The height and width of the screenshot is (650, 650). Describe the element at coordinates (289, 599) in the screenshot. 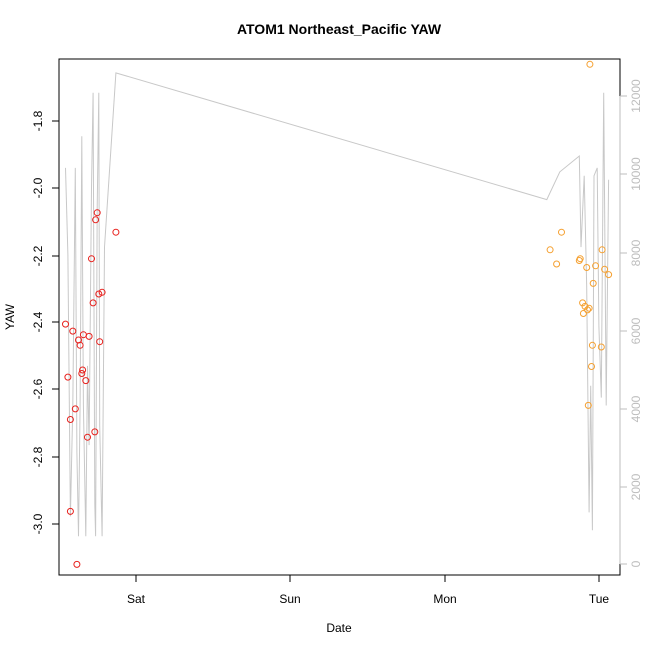

I see `x-tick-label: Sun` at that location.